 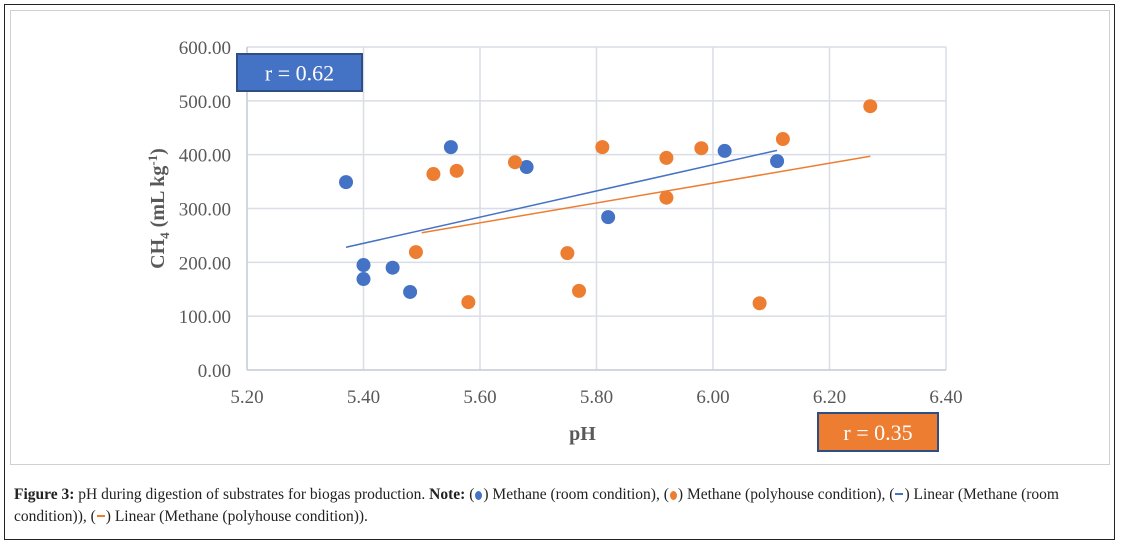 What do you see at coordinates (479, 397) in the screenshot?
I see `x-tick-label: 5.60` at bounding box center [479, 397].